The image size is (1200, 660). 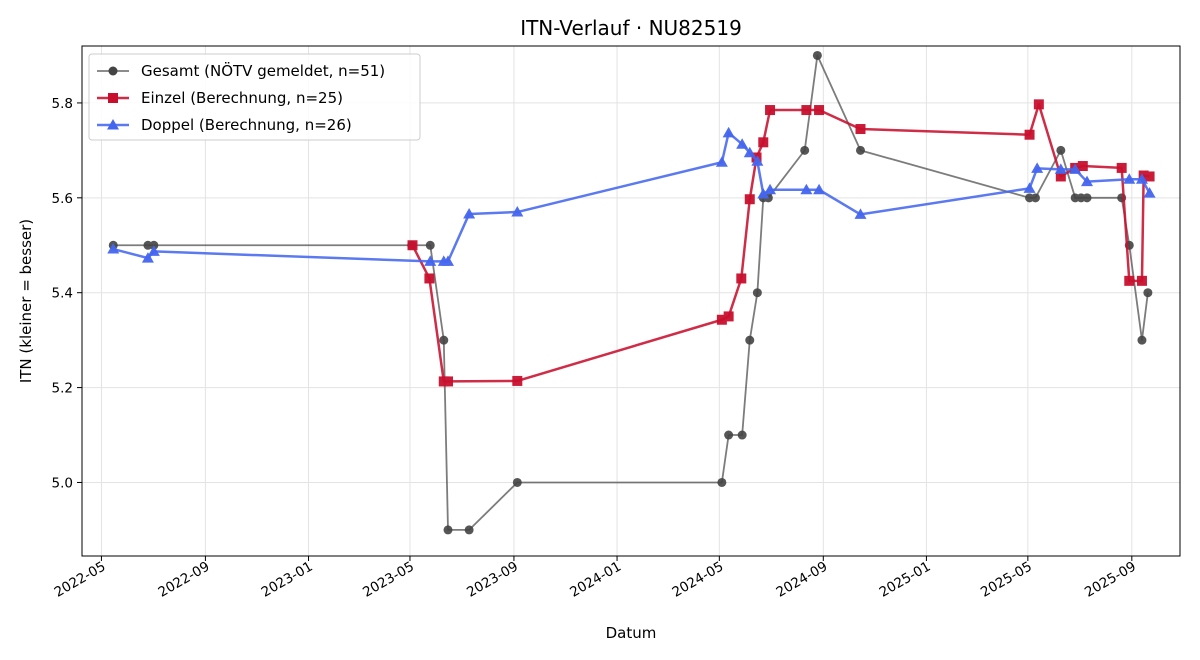 What do you see at coordinates (246, 125) in the screenshot?
I see `legend-label: Doppel (Berechnung, n=26)` at bounding box center [246, 125].